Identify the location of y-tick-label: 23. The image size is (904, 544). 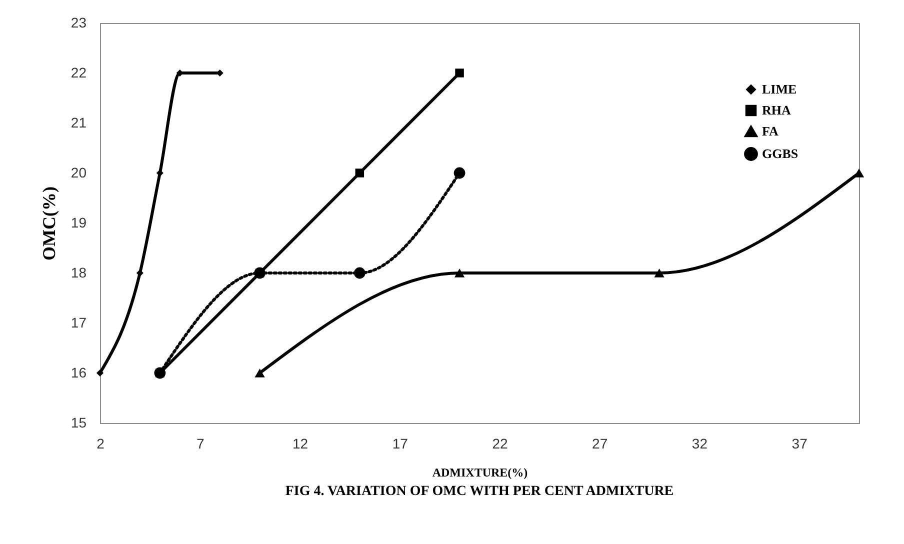
(78, 22).